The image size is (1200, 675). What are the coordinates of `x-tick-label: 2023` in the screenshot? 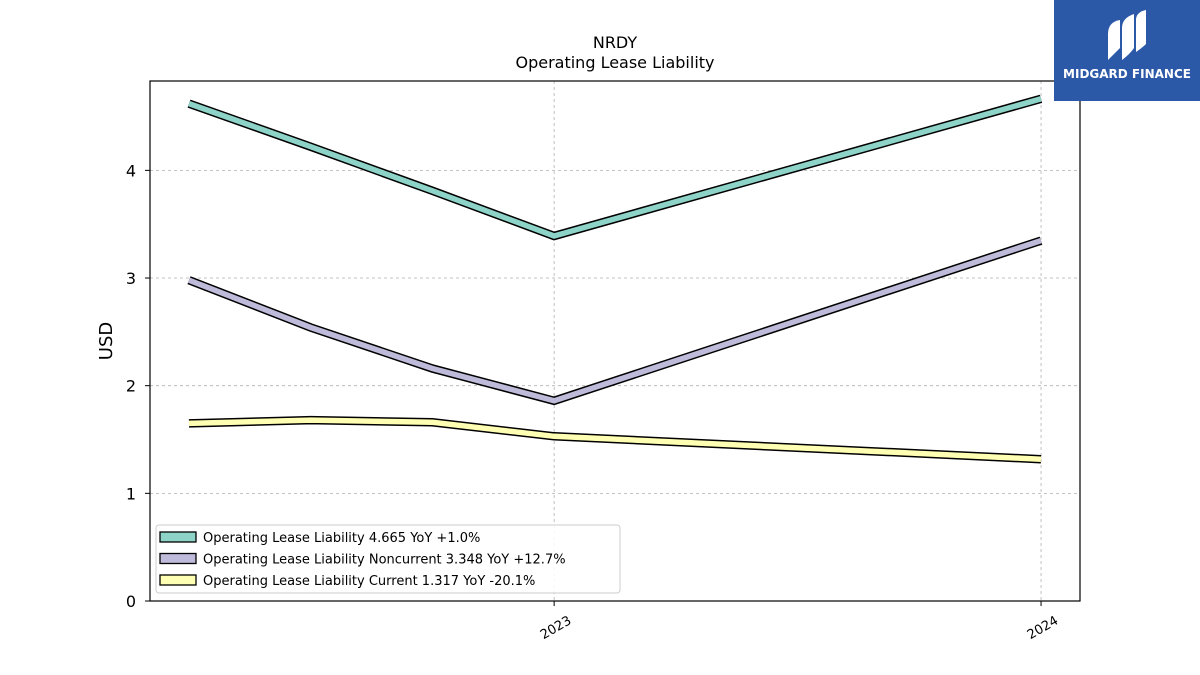 It's located at (556, 628).